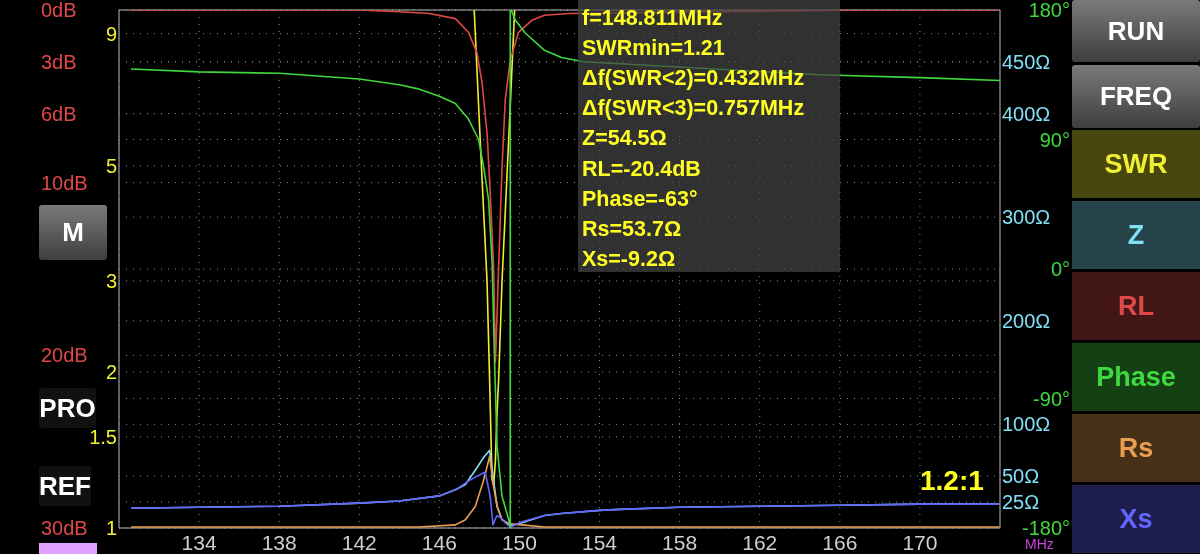  I want to click on annotation: SWRmin=1.21, so click(653, 49).